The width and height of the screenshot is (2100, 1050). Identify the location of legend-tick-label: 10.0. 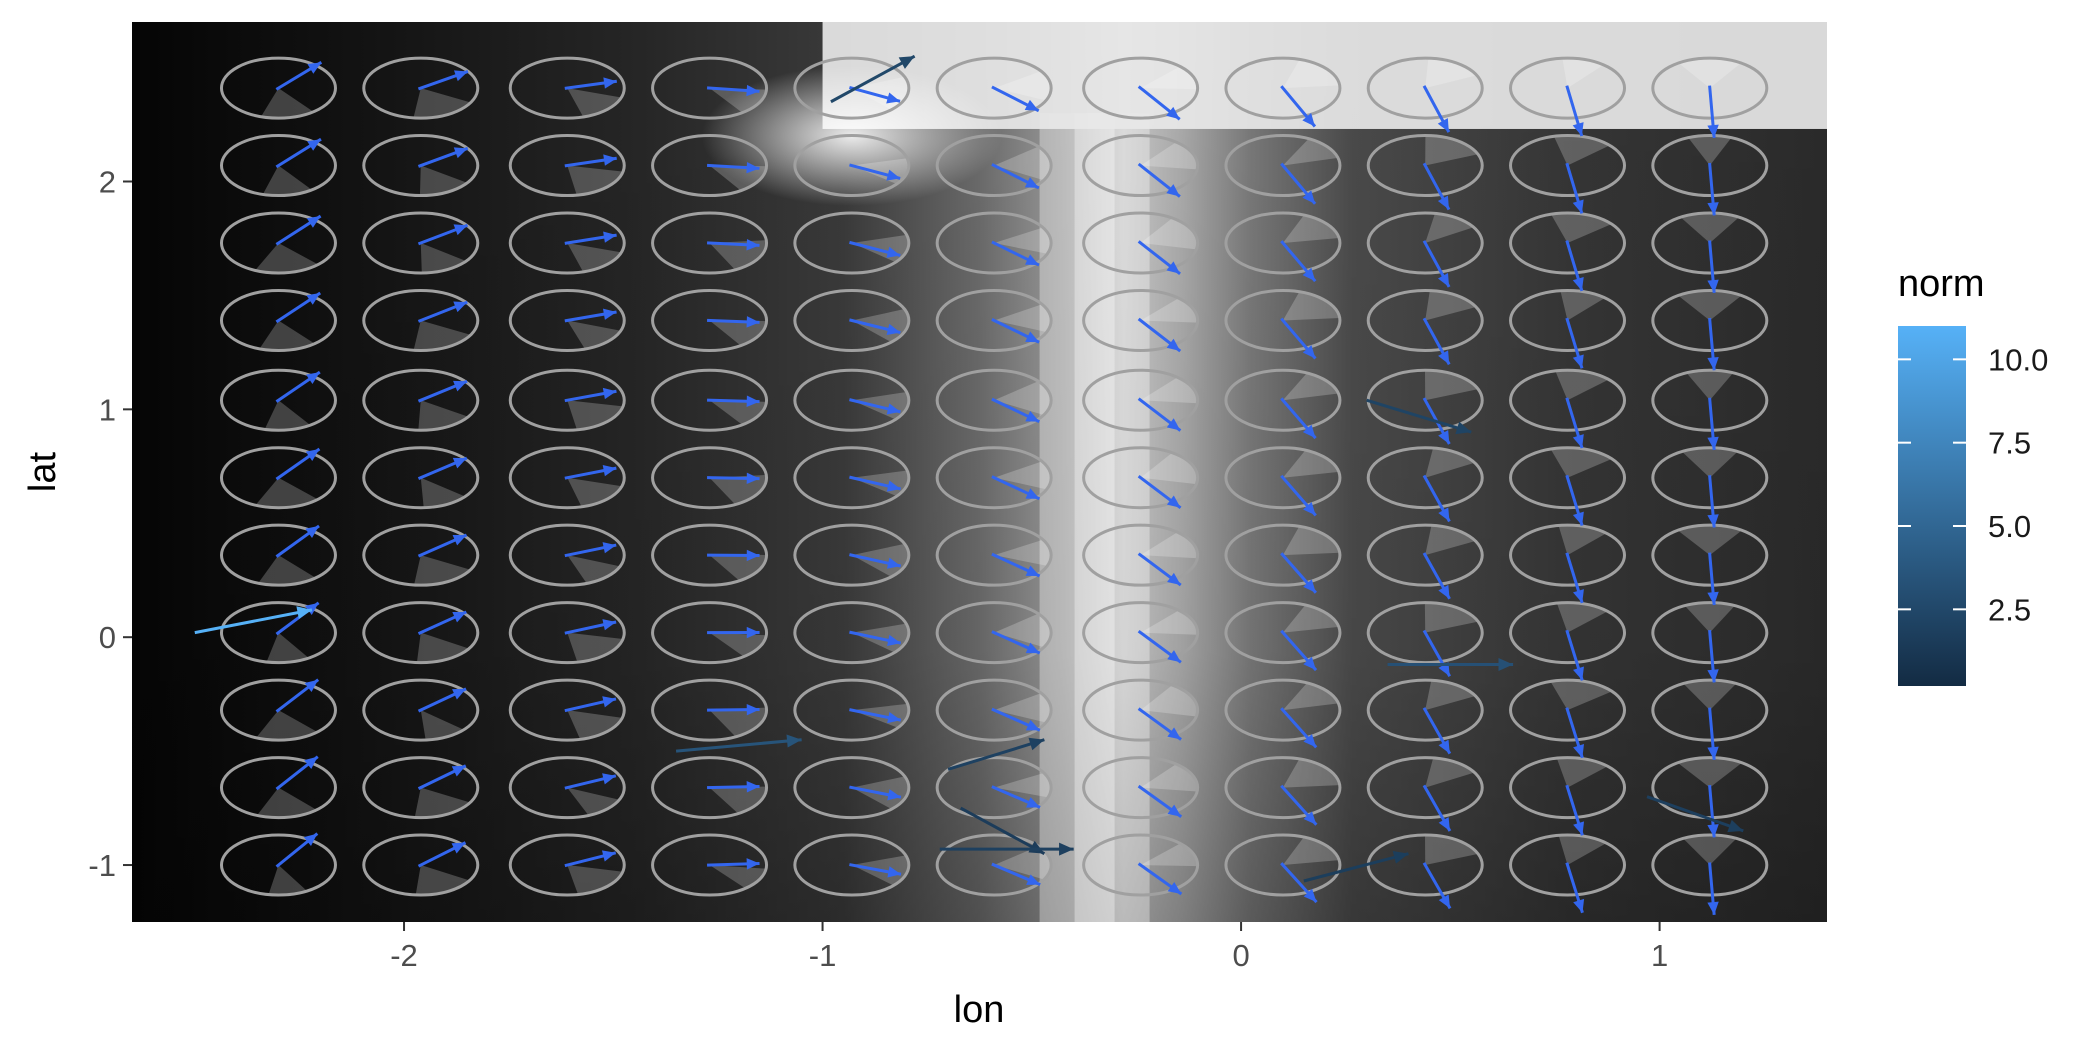
(2018, 359).